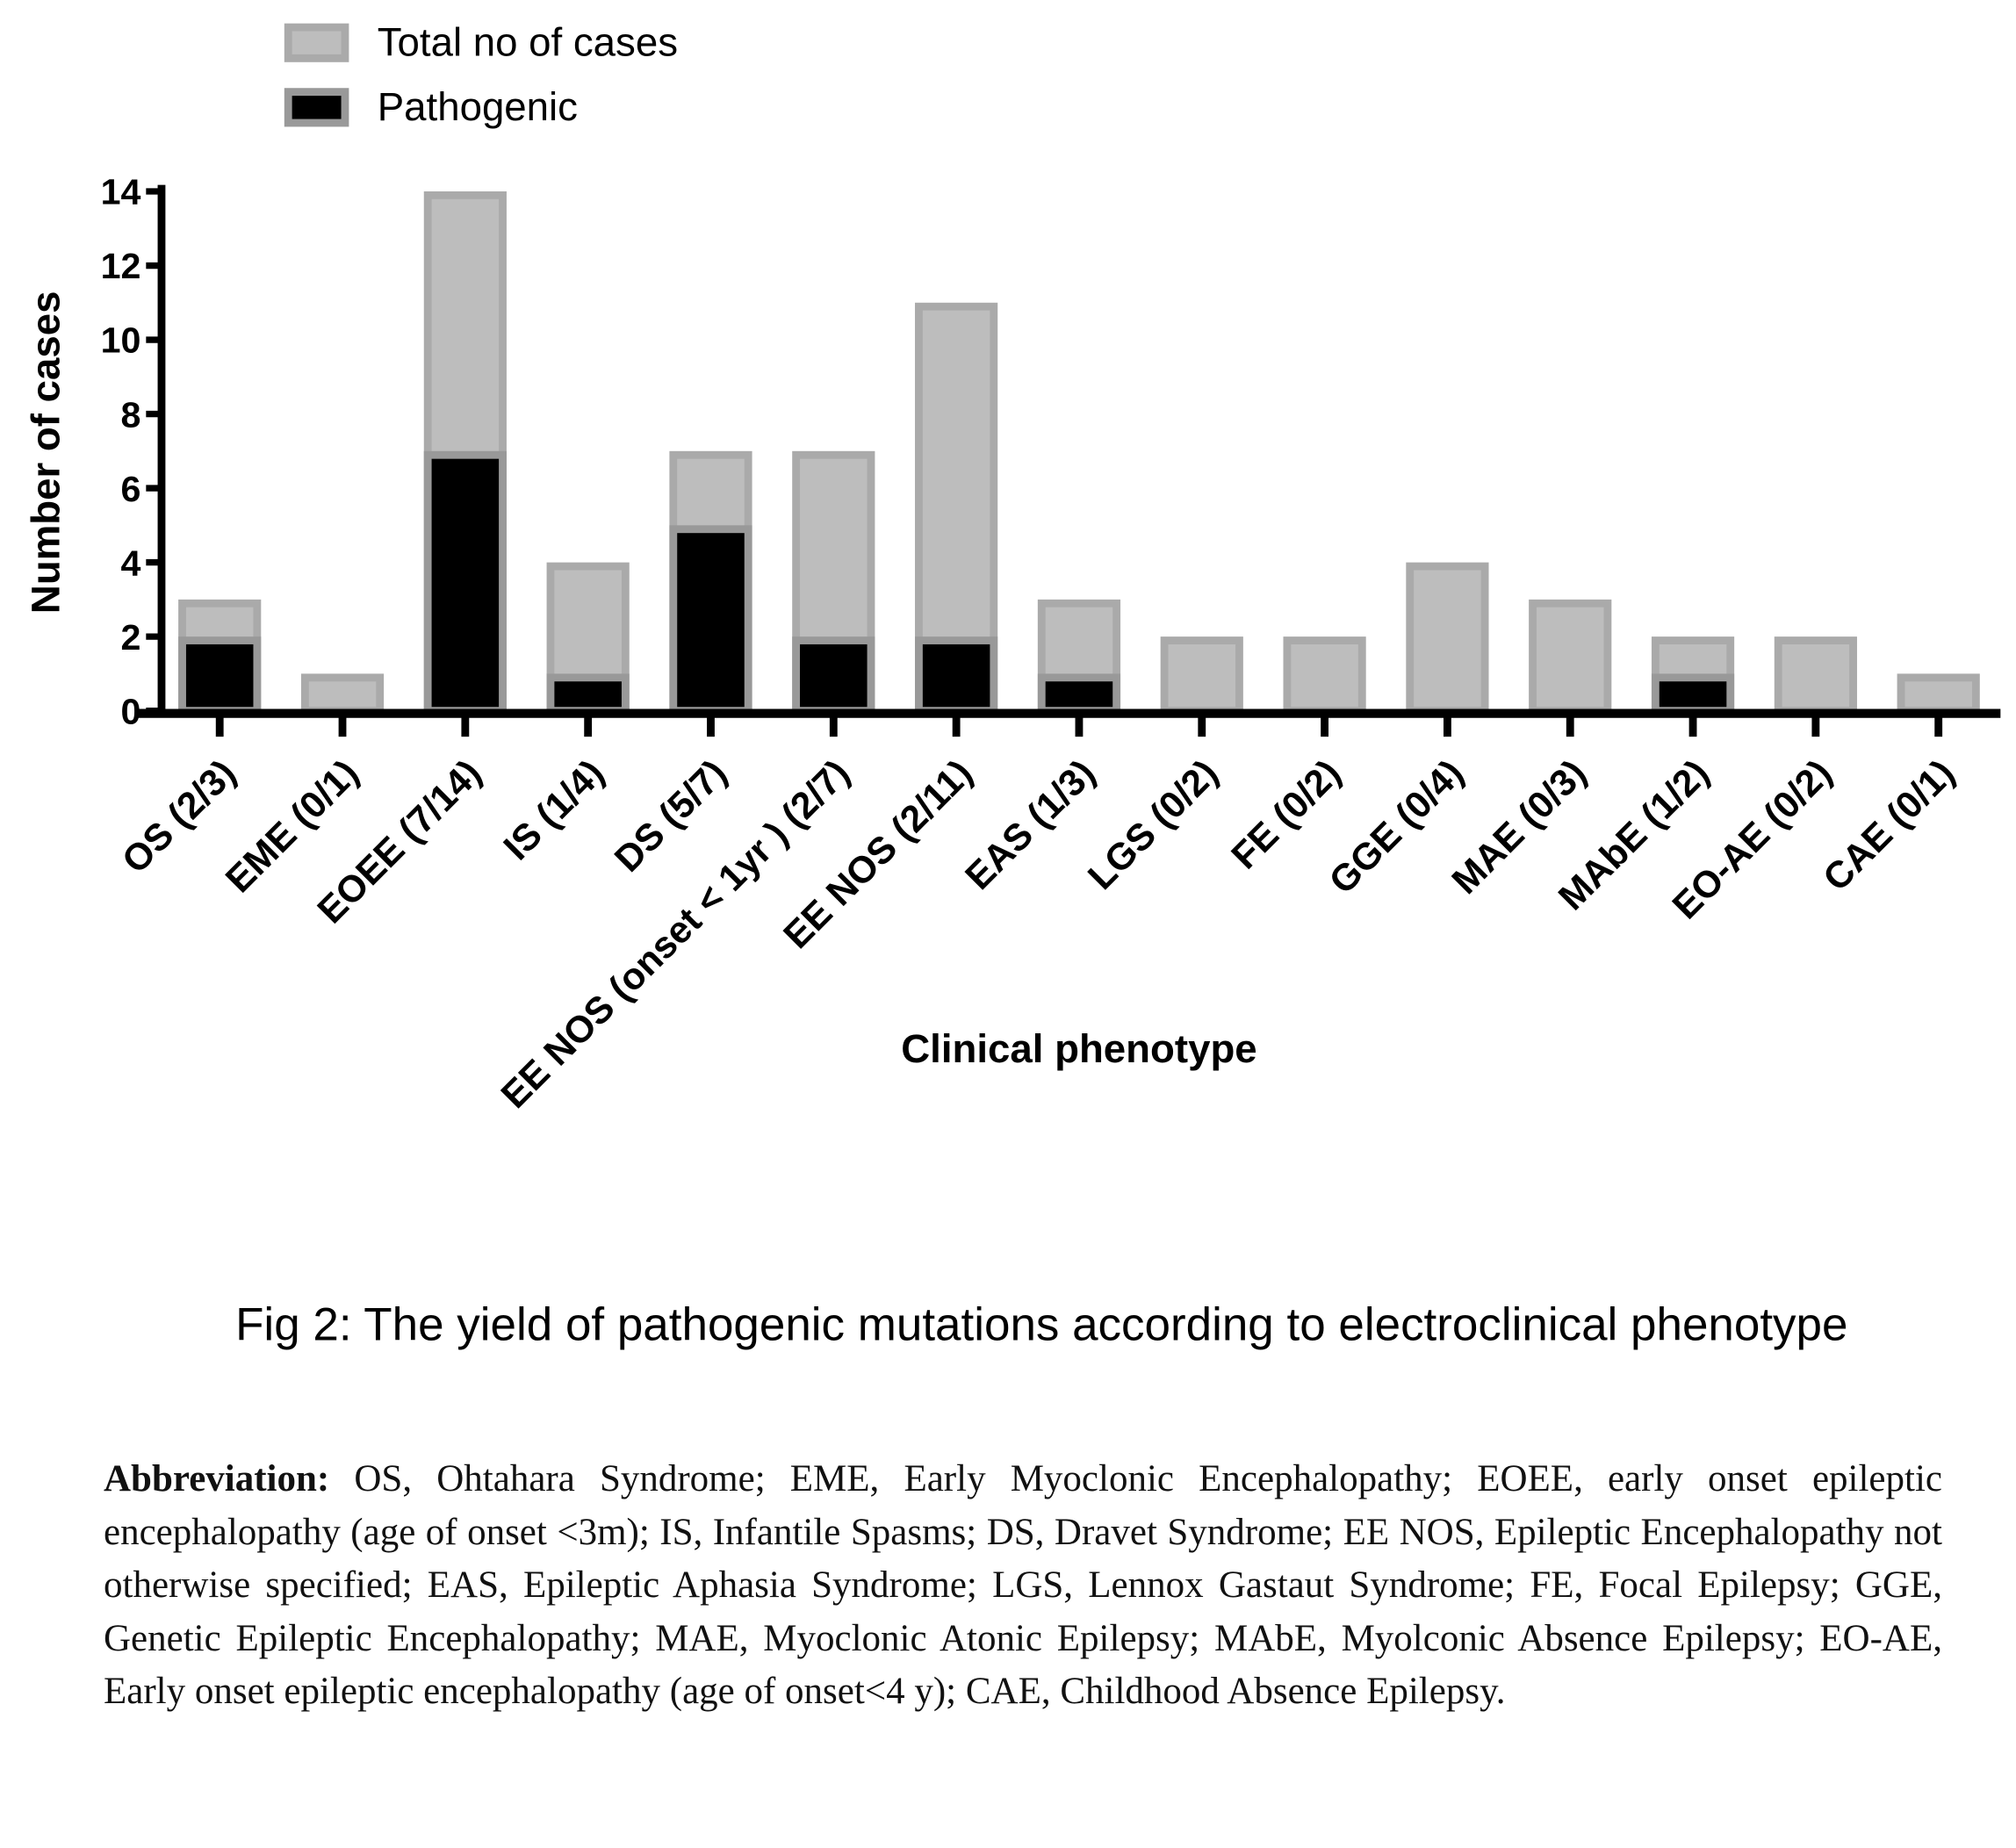  What do you see at coordinates (121, 340) in the screenshot?
I see `y-tick-label-10: 10` at bounding box center [121, 340].